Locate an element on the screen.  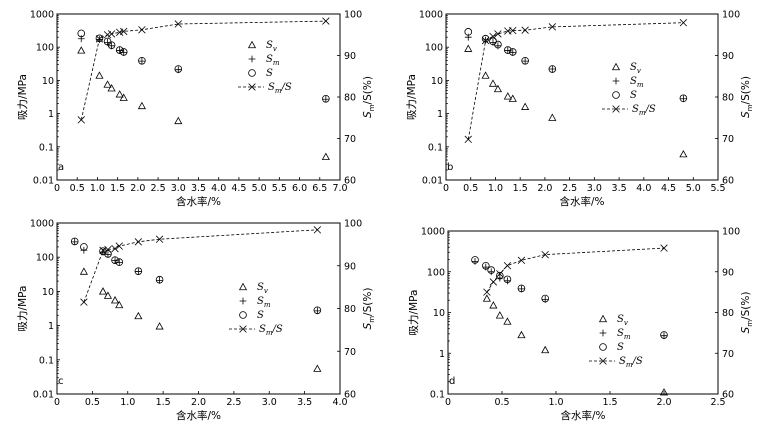
y2-axis-label: Sm/S(%) is located at coordinates (369, 309).